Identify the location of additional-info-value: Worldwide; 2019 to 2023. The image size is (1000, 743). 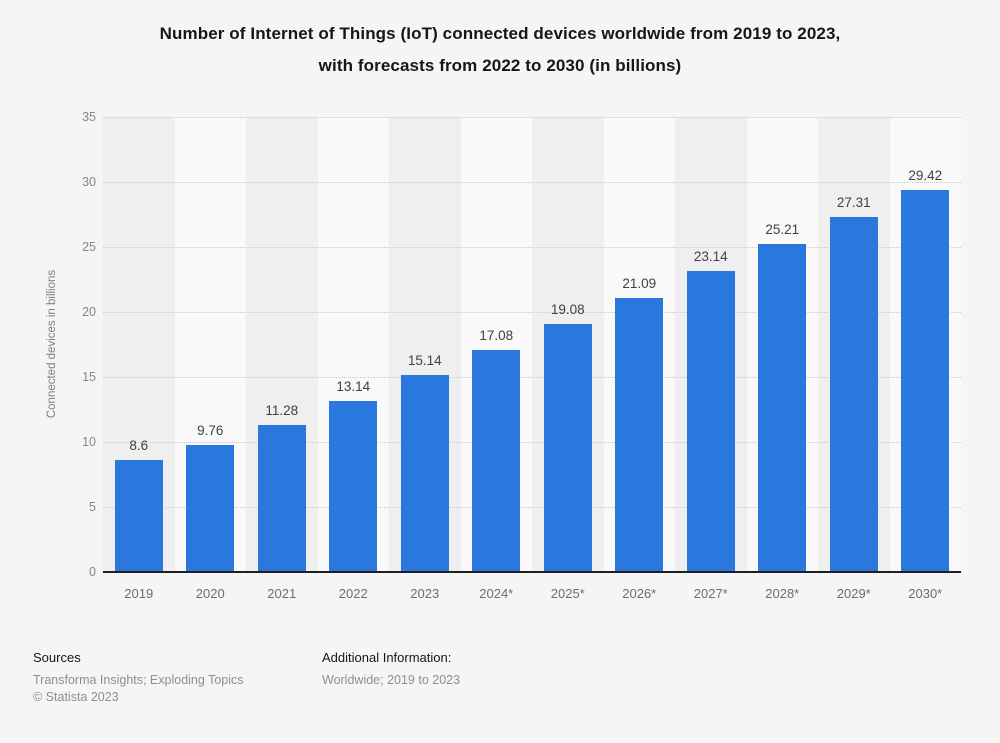
(391, 680).